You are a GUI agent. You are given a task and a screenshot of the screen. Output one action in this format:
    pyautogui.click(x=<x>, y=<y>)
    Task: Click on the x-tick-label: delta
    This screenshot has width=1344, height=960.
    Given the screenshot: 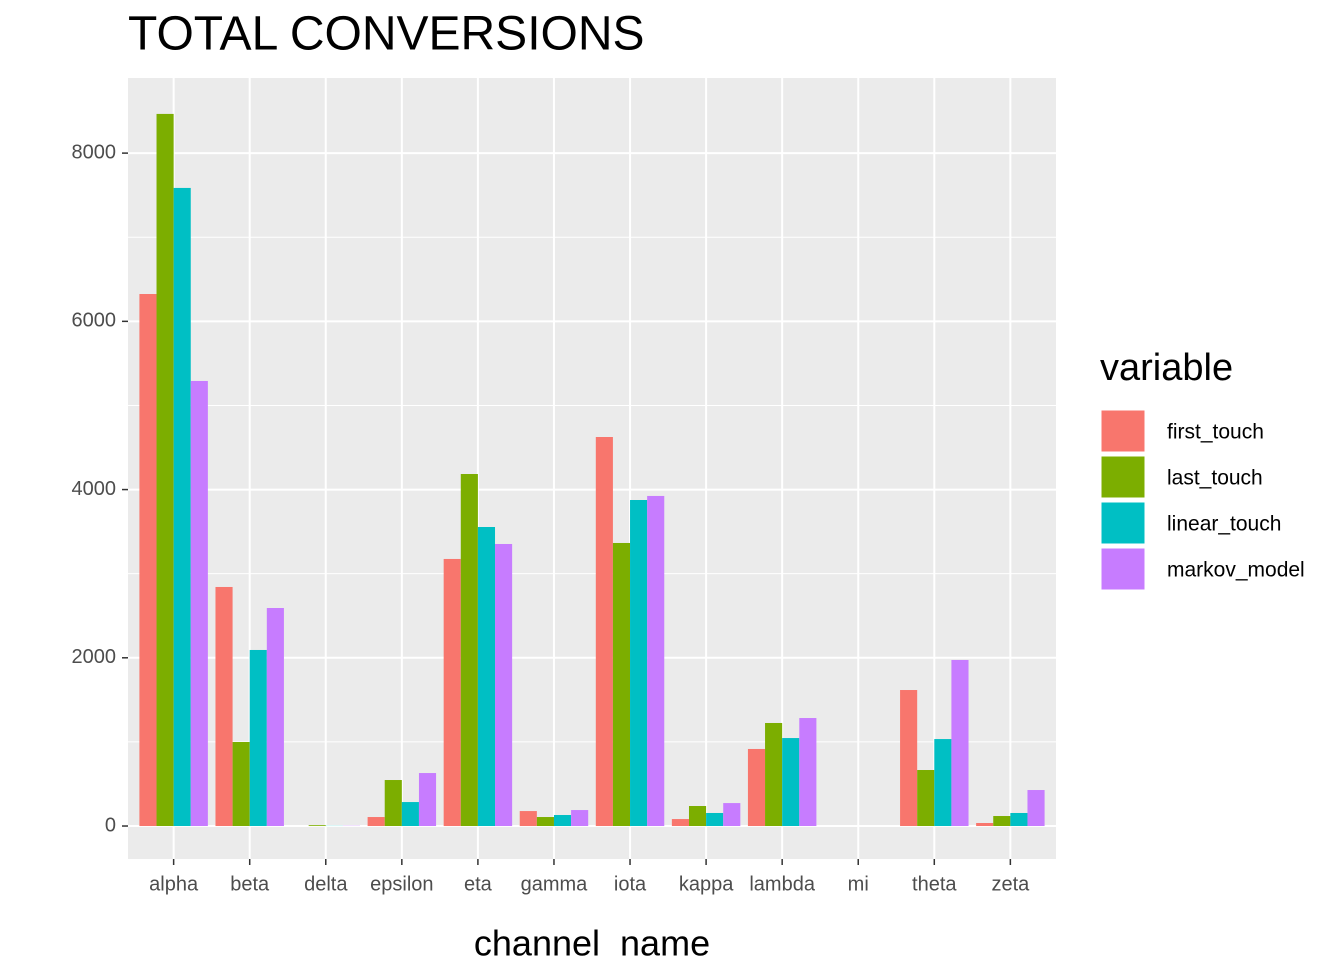 What is the action you would take?
    pyautogui.click(x=326, y=884)
    